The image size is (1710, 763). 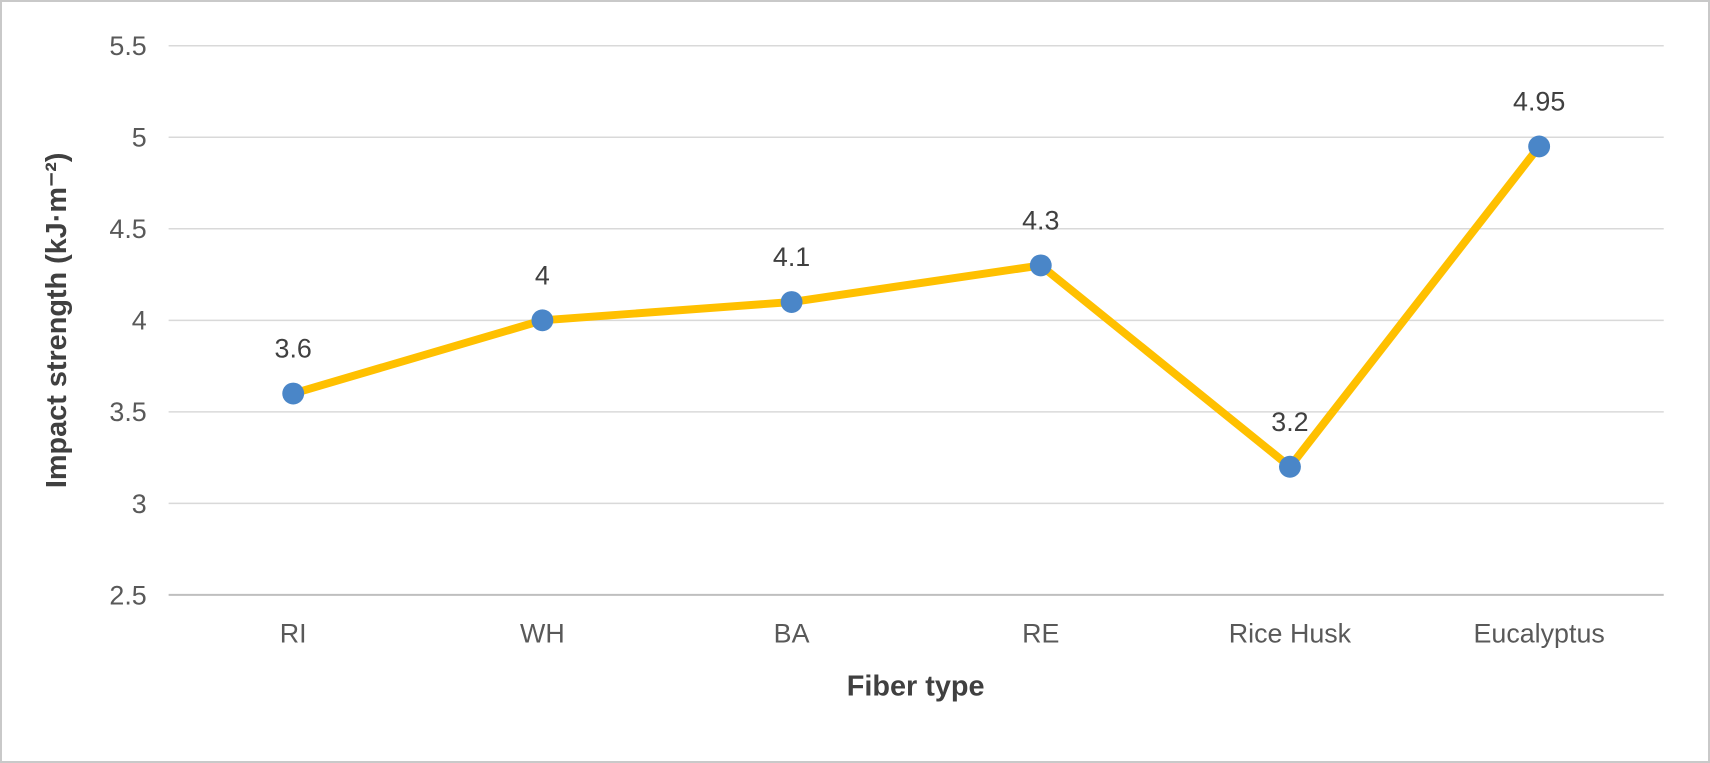 What do you see at coordinates (792, 634) in the screenshot?
I see `x-category-label: BA` at bounding box center [792, 634].